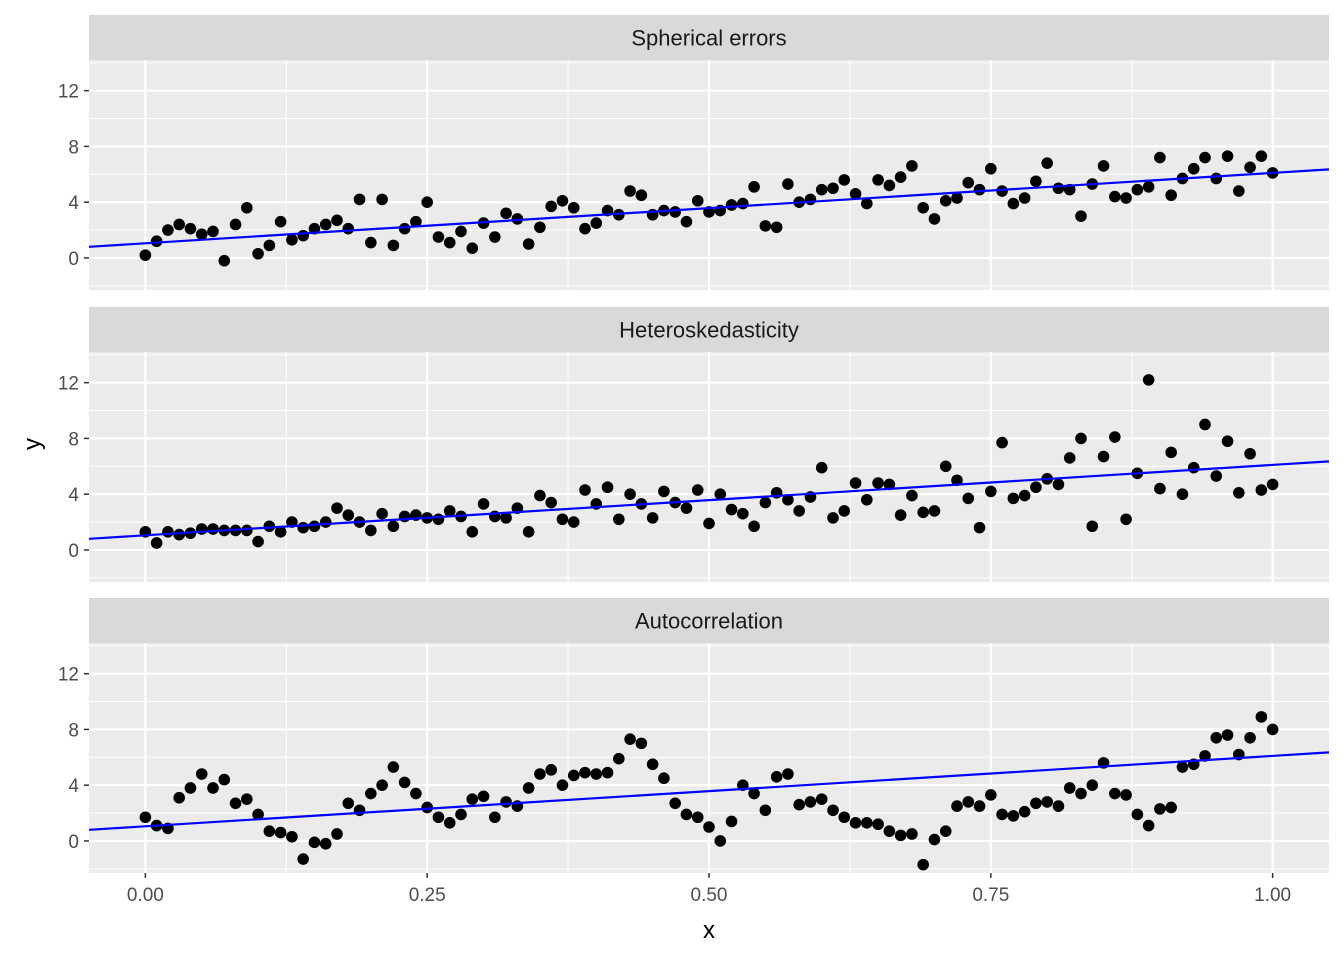 The image size is (1344, 960). What do you see at coordinates (1272, 895) in the screenshot?
I see `x-tick-label: 1.00` at bounding box center [1272, 895].